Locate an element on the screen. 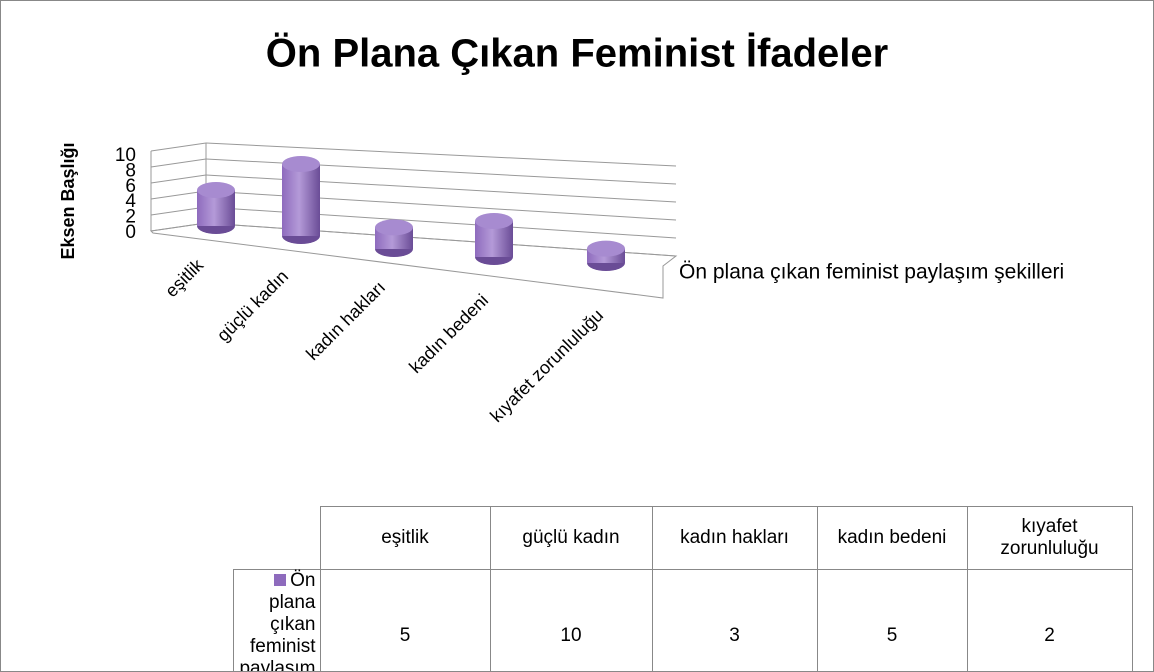 The height and width of the screenshot is (672, 1154). x-tick-label: güçlü kadın is located at coordinates (252, 305).